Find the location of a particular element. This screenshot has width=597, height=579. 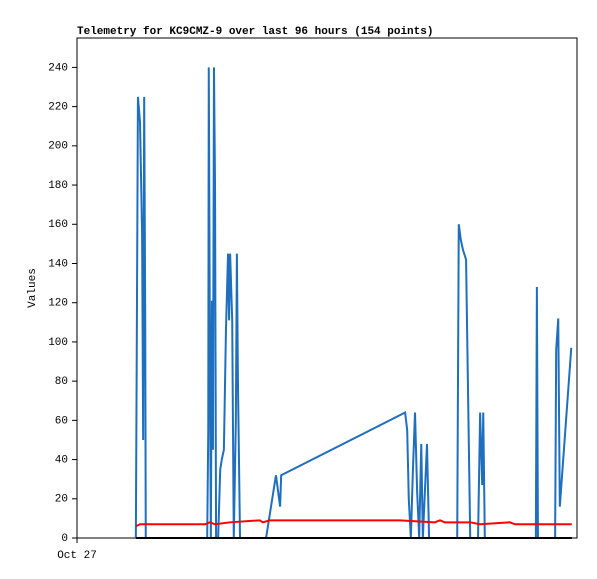

y-tick-label: 120 is located at coordinates (58, 304).